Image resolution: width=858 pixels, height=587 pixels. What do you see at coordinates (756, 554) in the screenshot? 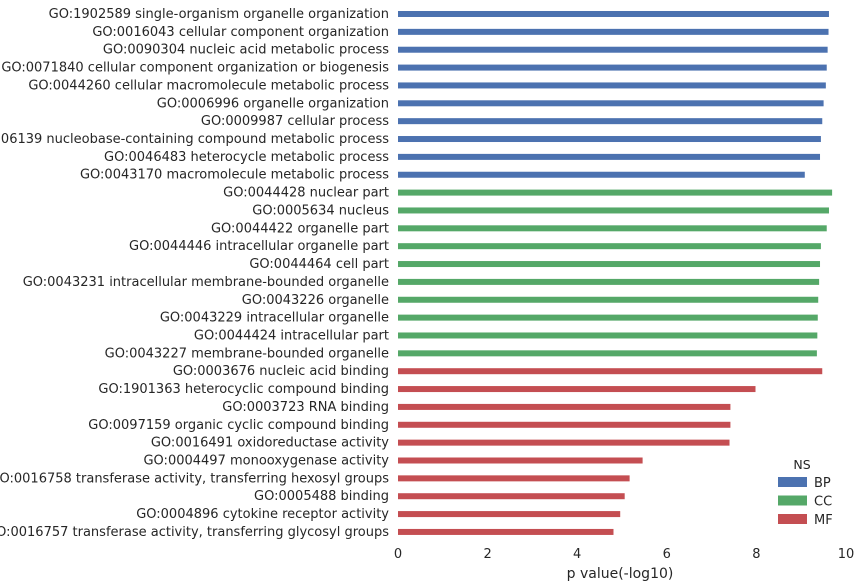
I see `x-tick-label: 8` at bounding box center [756, 554].